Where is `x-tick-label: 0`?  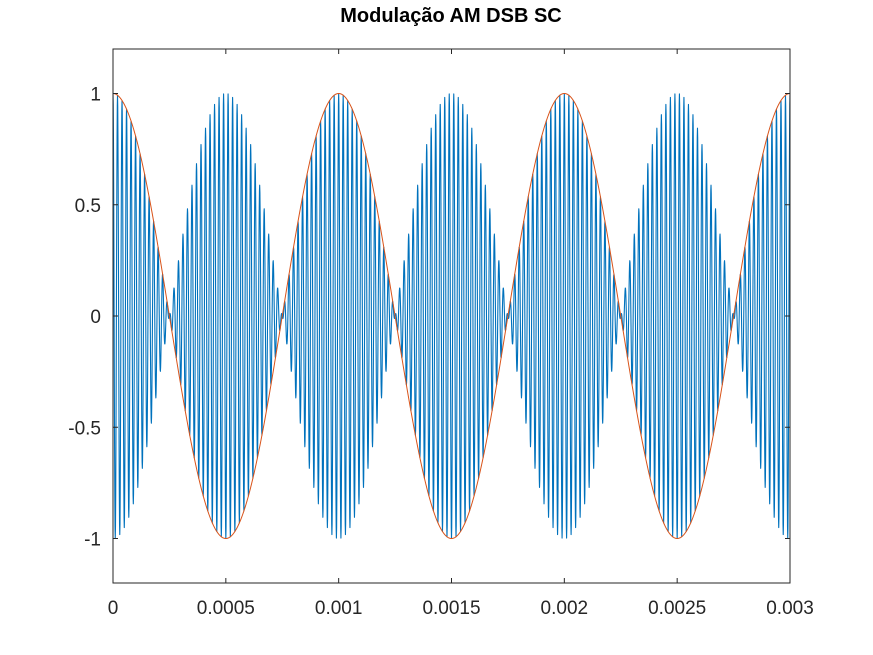 x-tick-label: 0 is located at coordinates (113, 608).